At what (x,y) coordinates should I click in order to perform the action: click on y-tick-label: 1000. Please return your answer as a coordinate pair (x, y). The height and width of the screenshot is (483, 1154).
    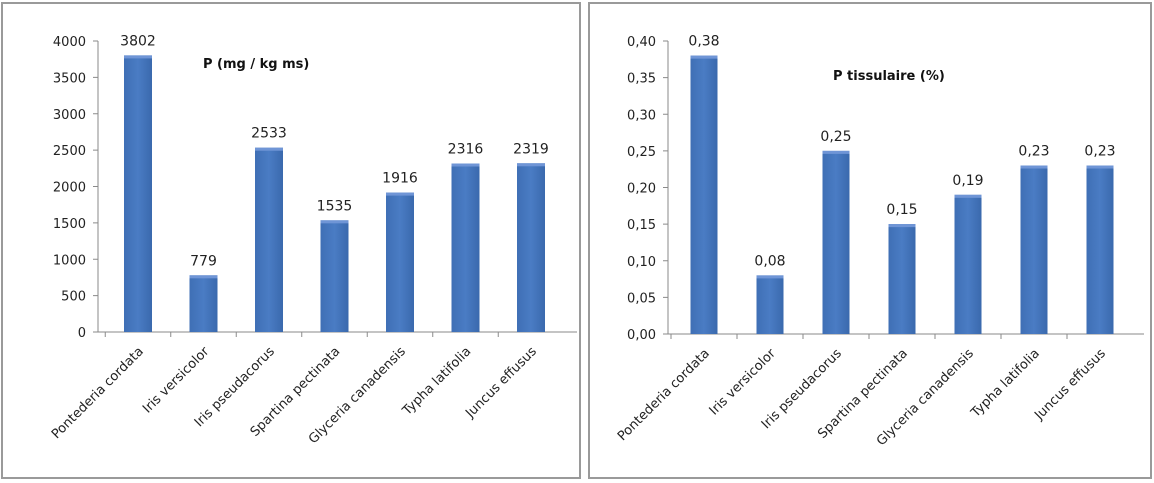
    Looking at the image, I should click on (69, 260).